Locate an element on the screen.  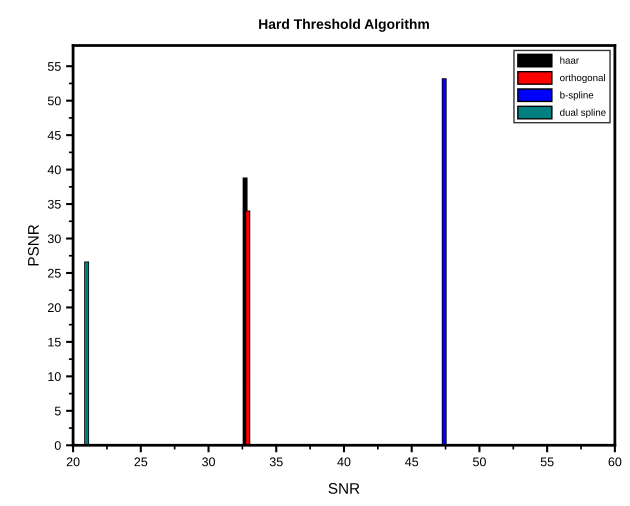
x-tick-label: 45 is located at coordinates (411, 462).